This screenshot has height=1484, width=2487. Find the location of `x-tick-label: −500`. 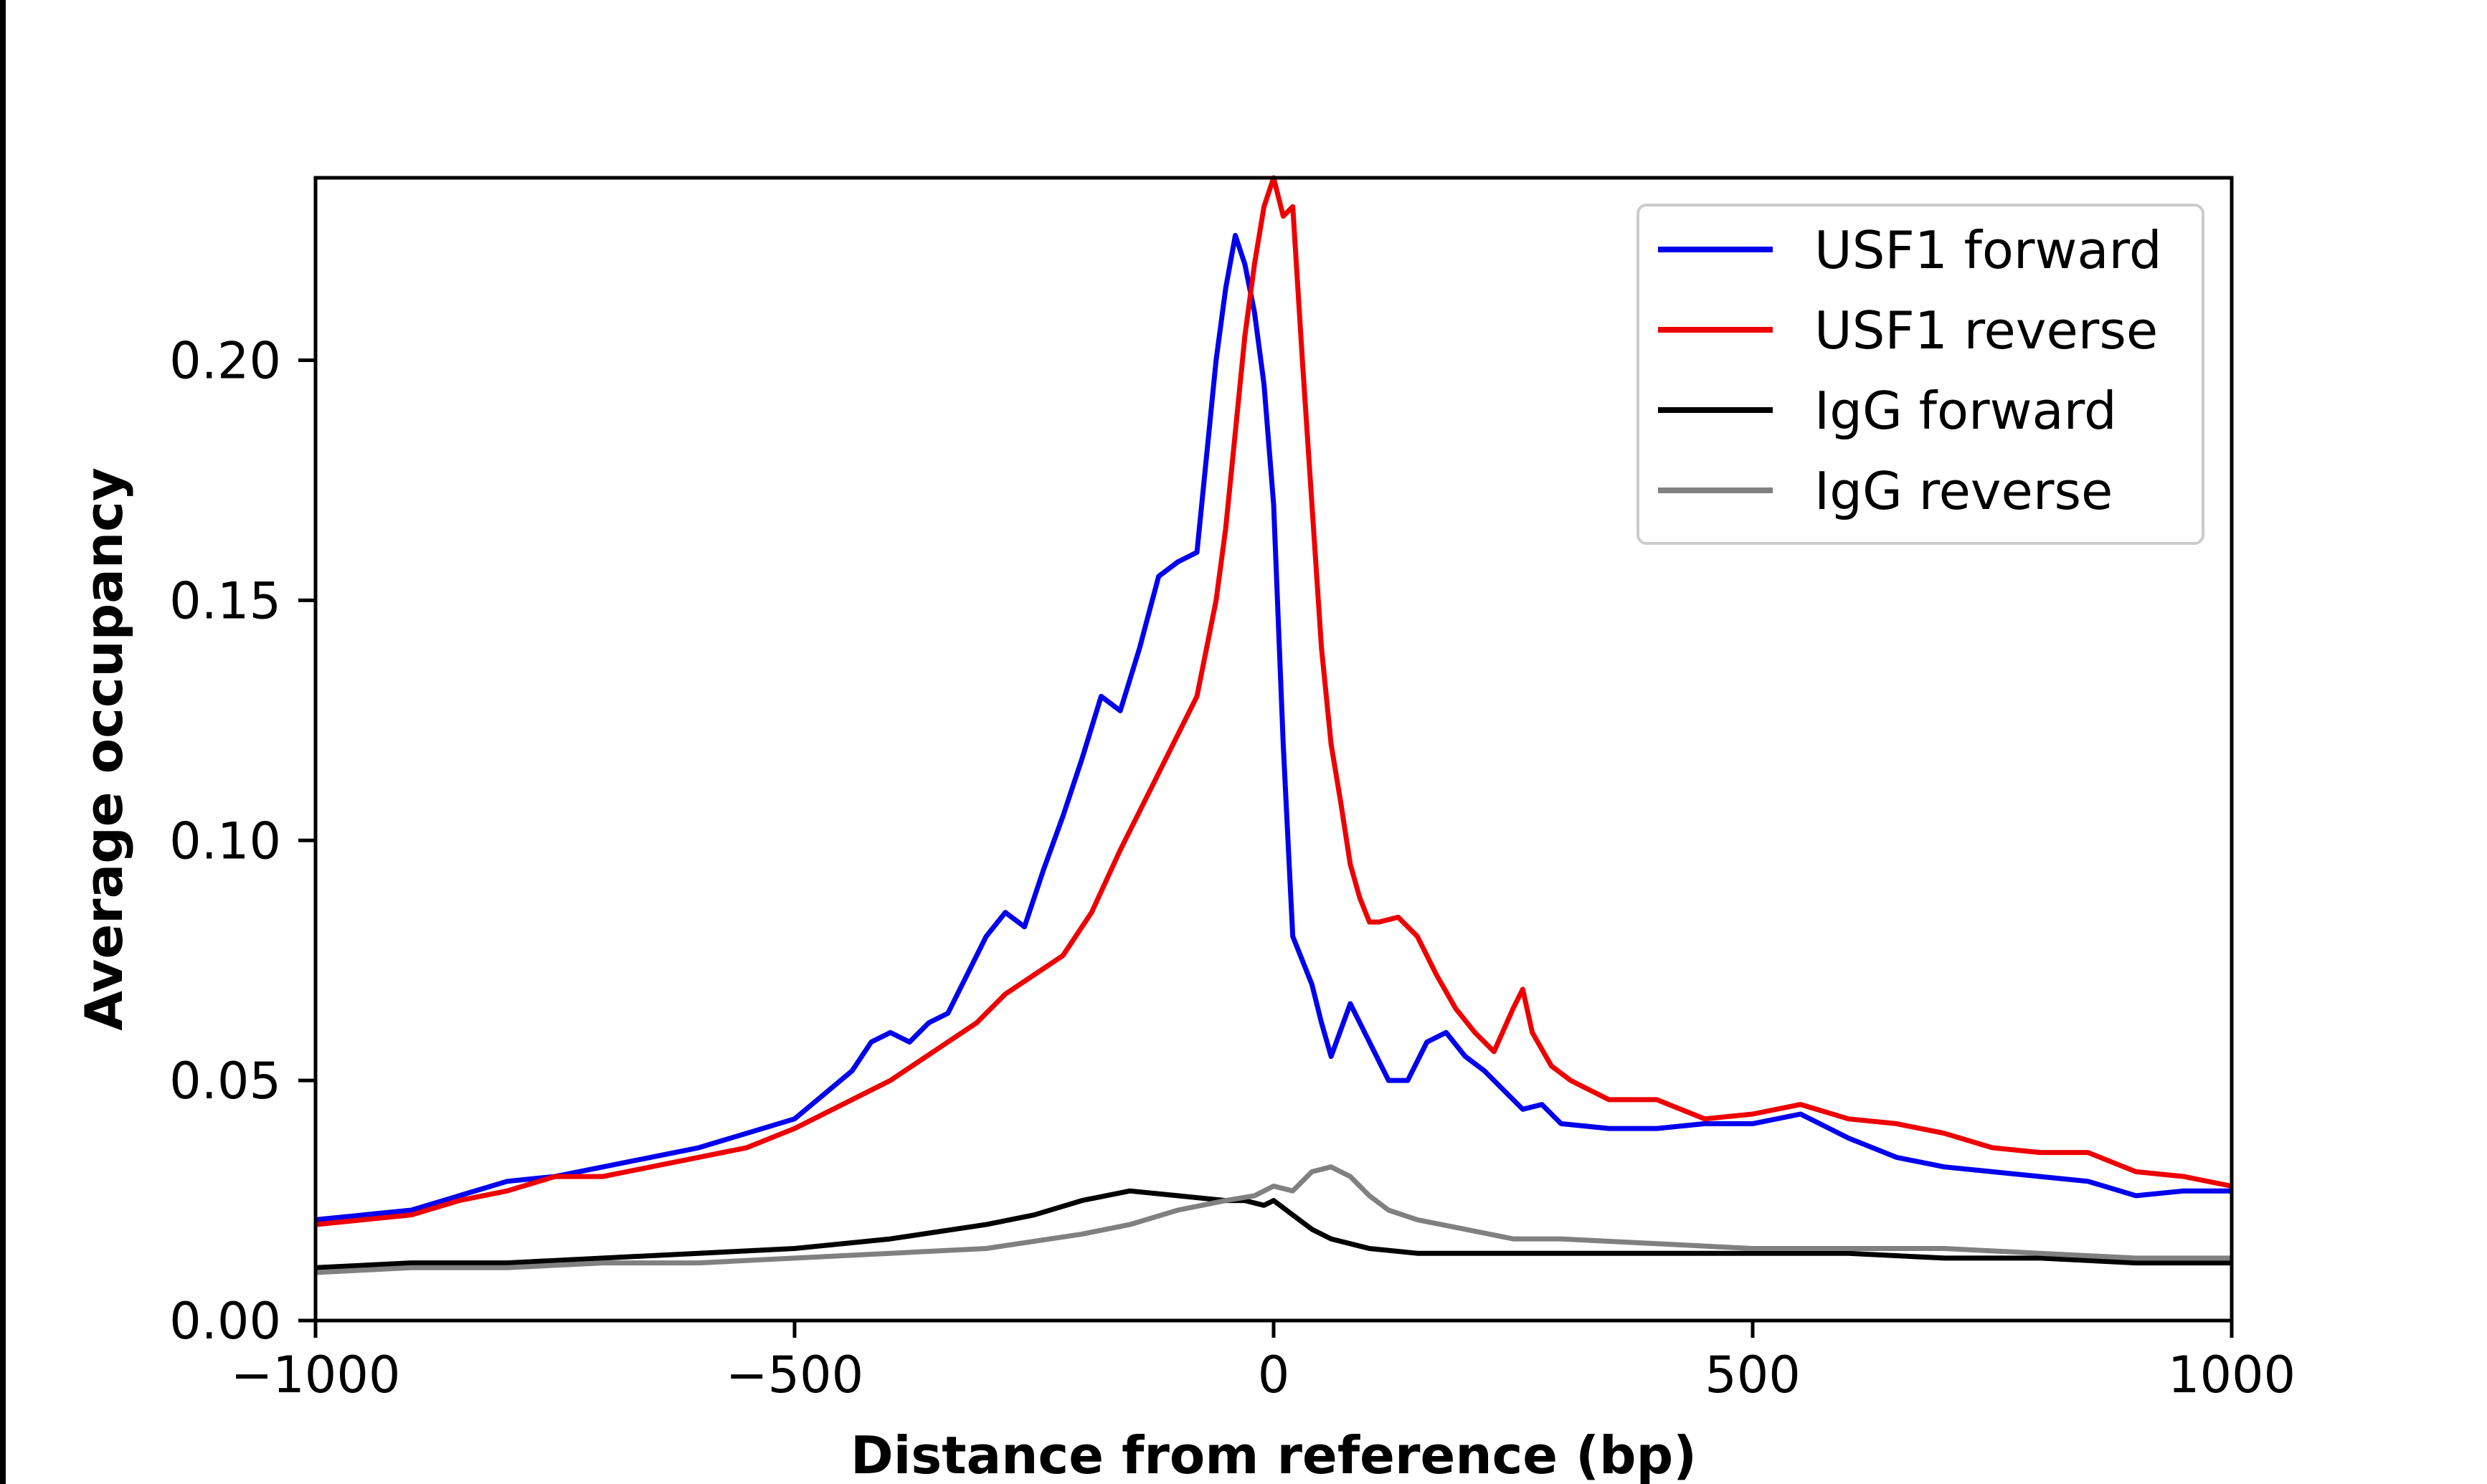

x-tick-label: −500 is located at coordinates (795, 1375).